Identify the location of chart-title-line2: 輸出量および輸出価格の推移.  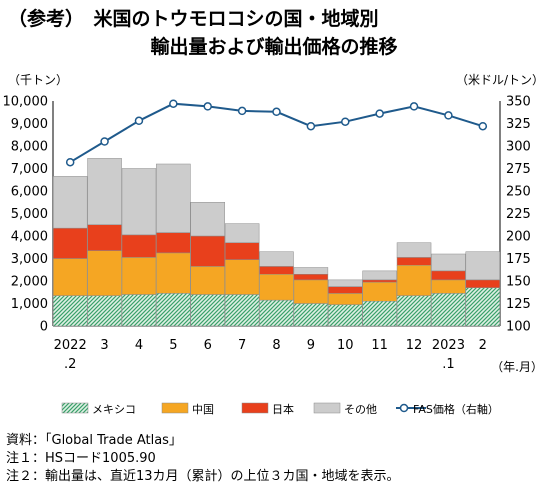
(274, 47).